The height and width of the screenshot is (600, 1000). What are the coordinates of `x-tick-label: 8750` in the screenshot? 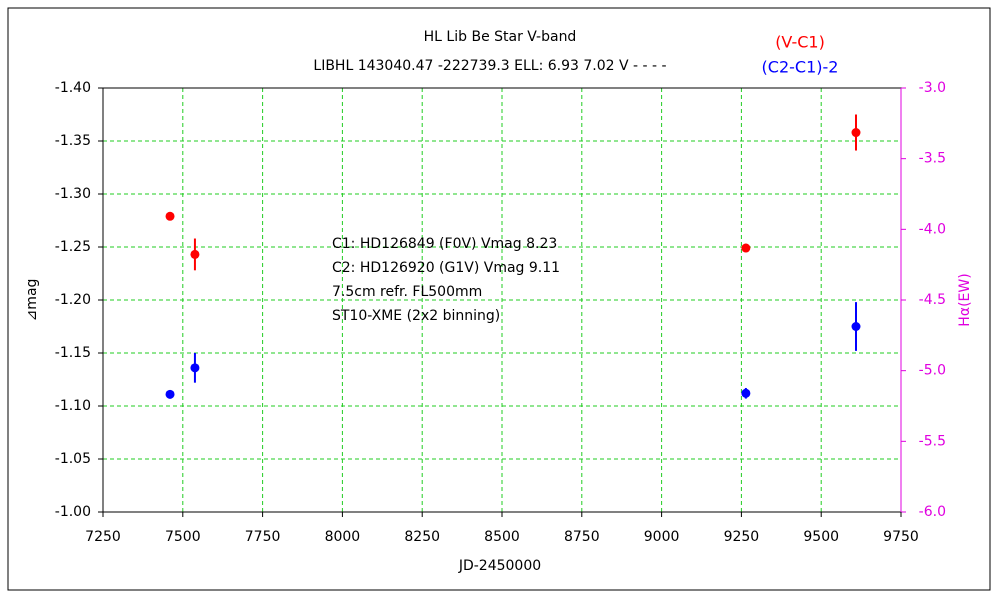 It's located at (582, 537).